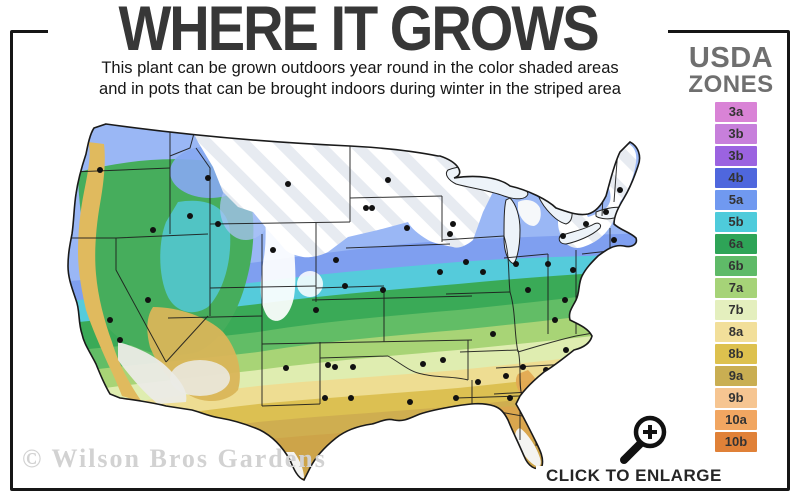  Describe the element at coordinates (736, 332) in the screenshot. I see `zone-chip-8a: 8a` at that location.